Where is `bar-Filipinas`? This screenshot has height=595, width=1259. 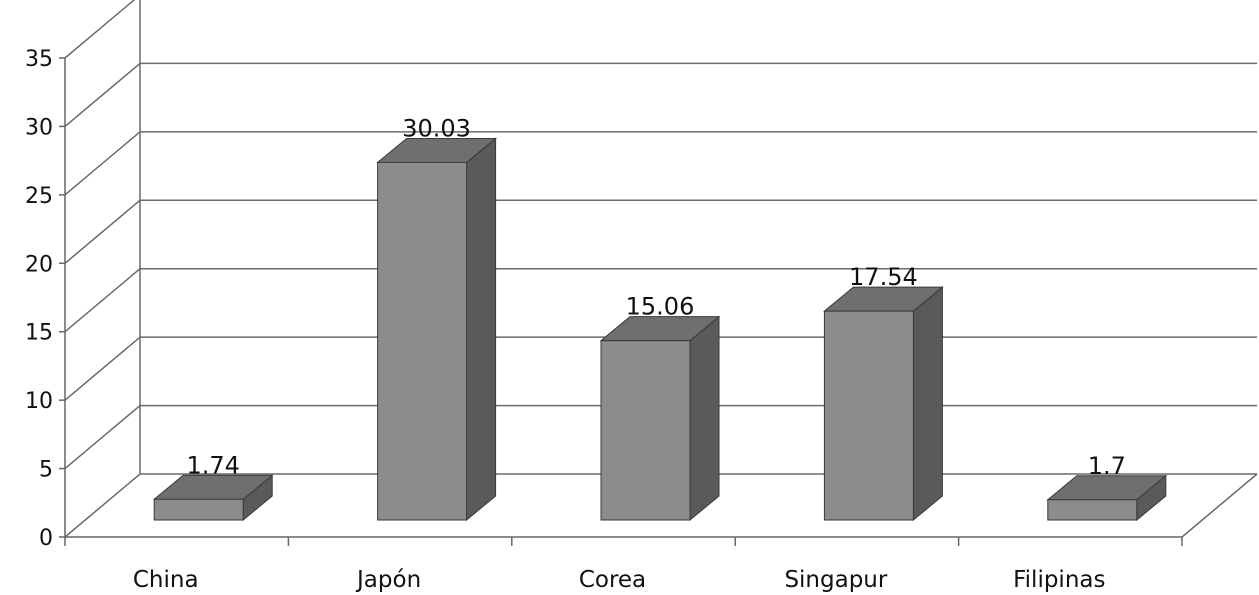
bar-Filipinas is located at coordinates (1107, 498).